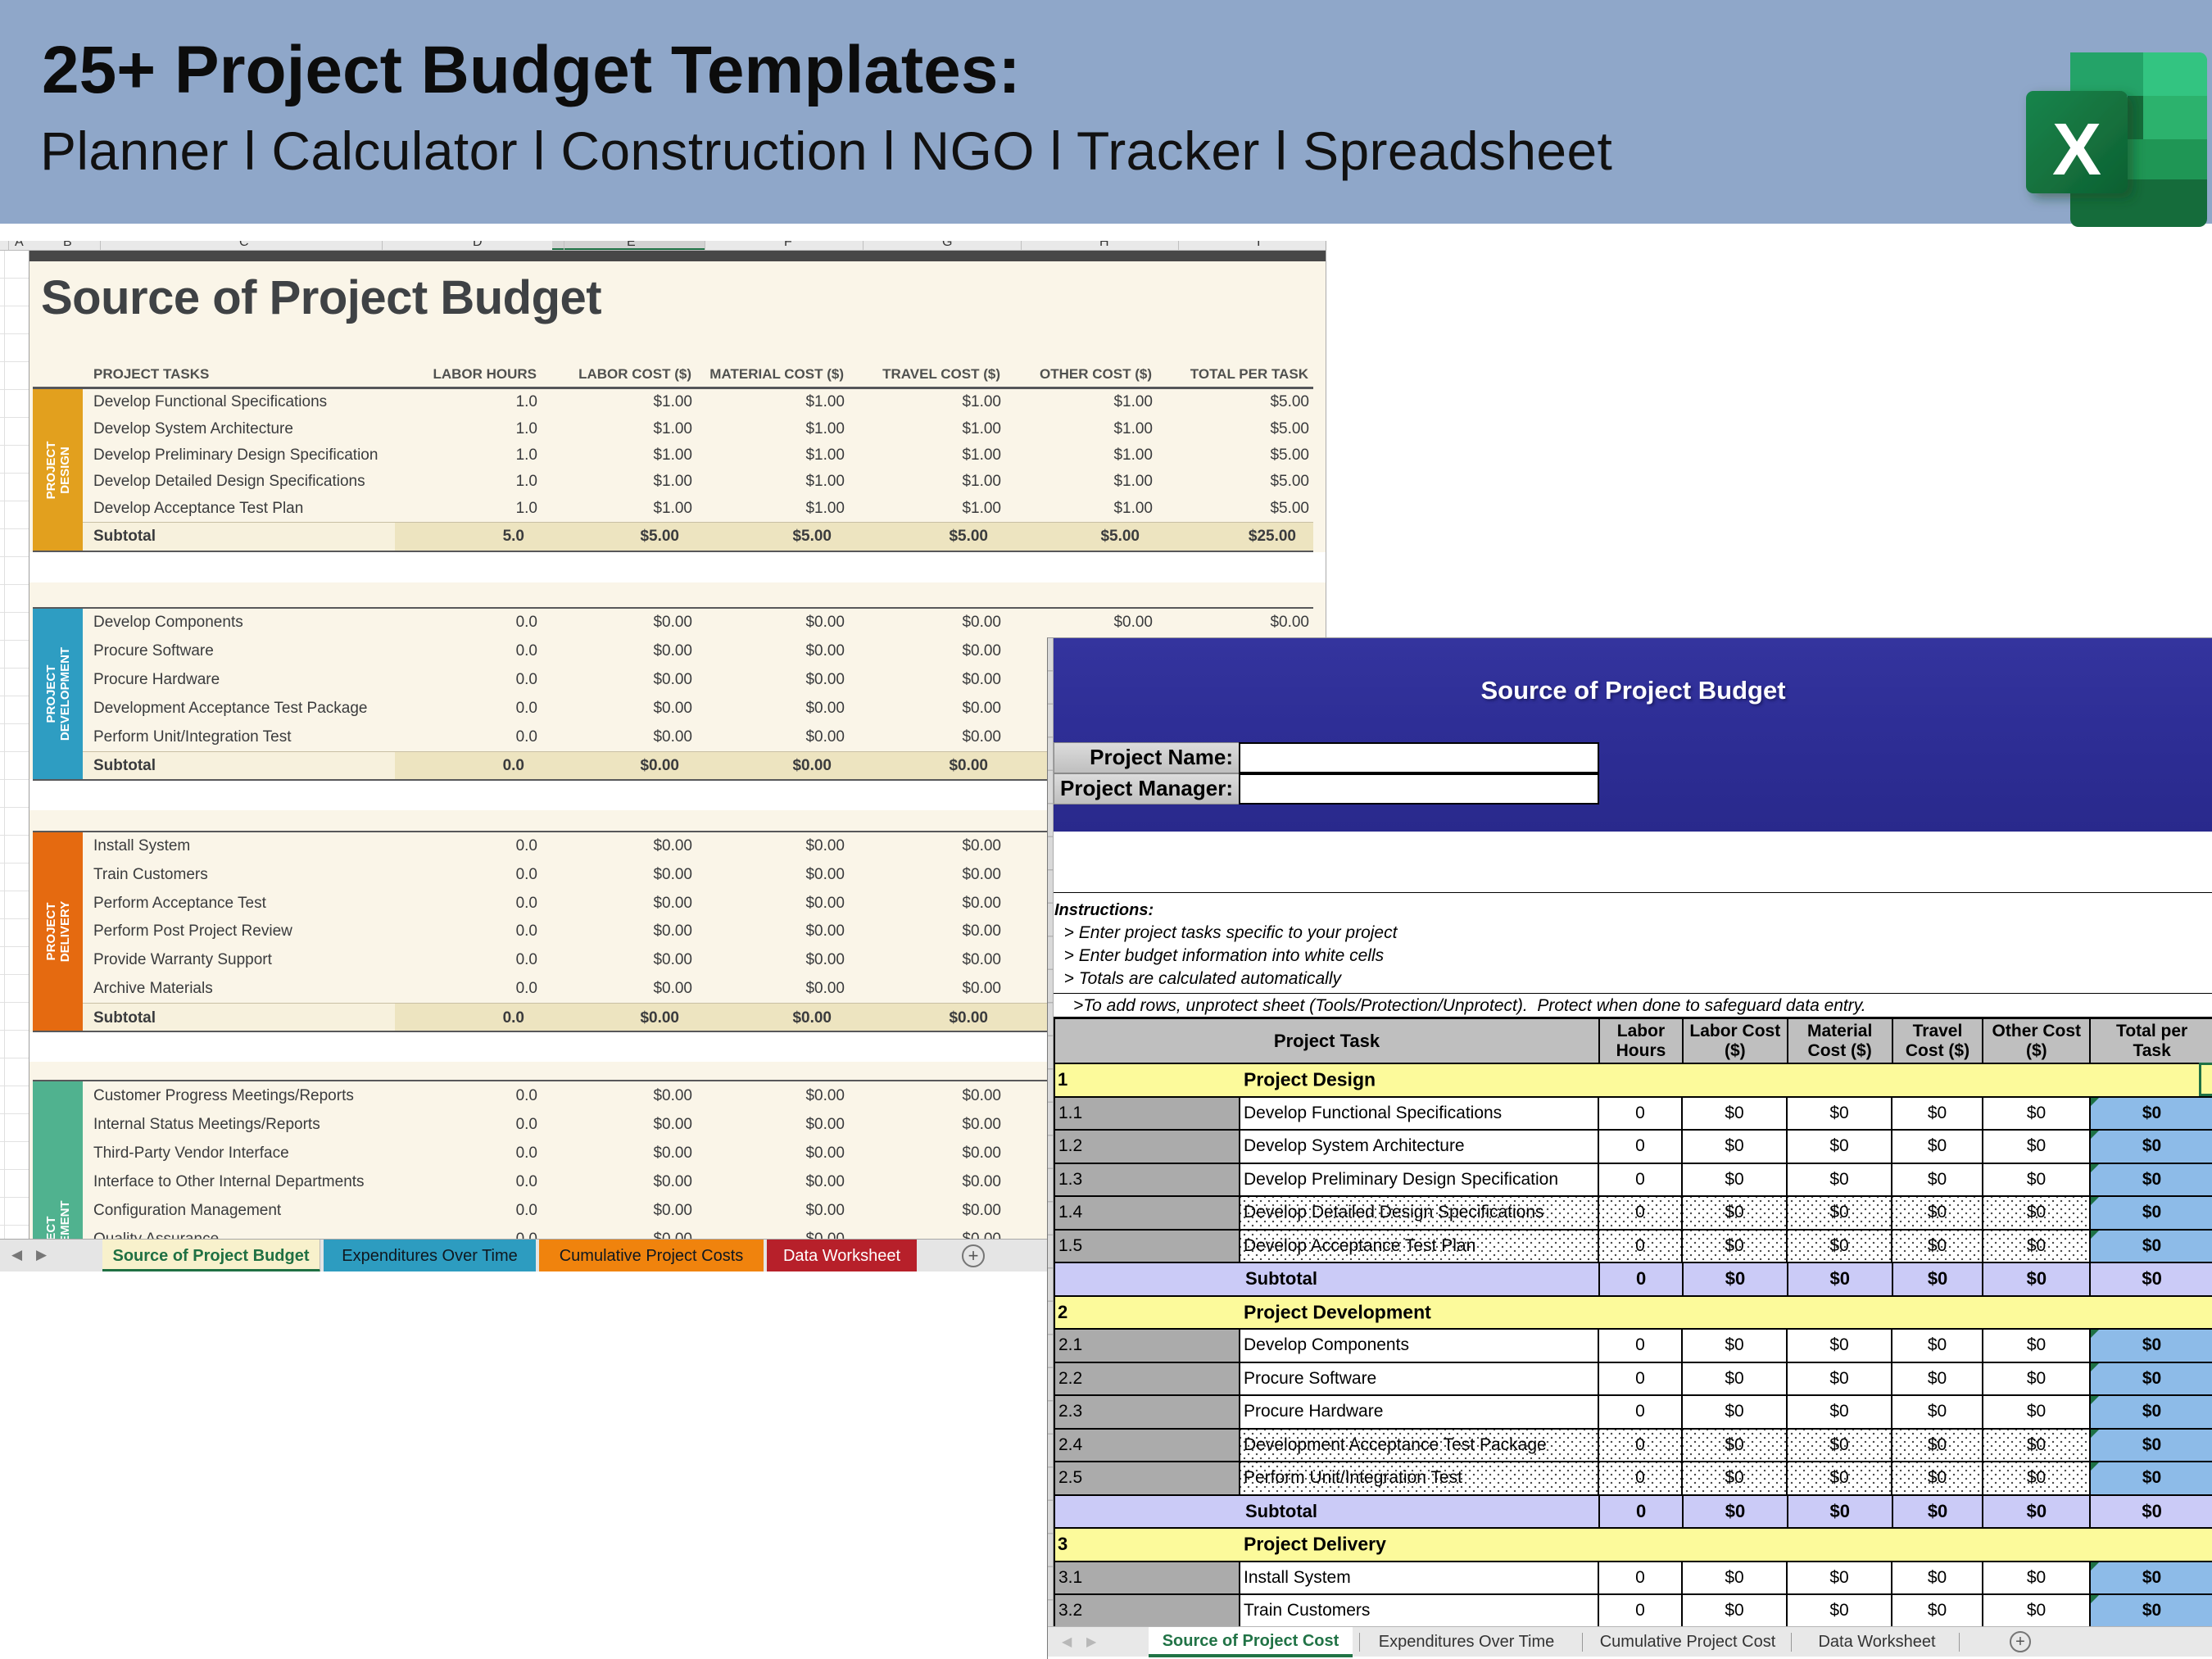  Describe the element at coordinates (2076, 150) in the screenshot. I see `svg-text: X` at that location.